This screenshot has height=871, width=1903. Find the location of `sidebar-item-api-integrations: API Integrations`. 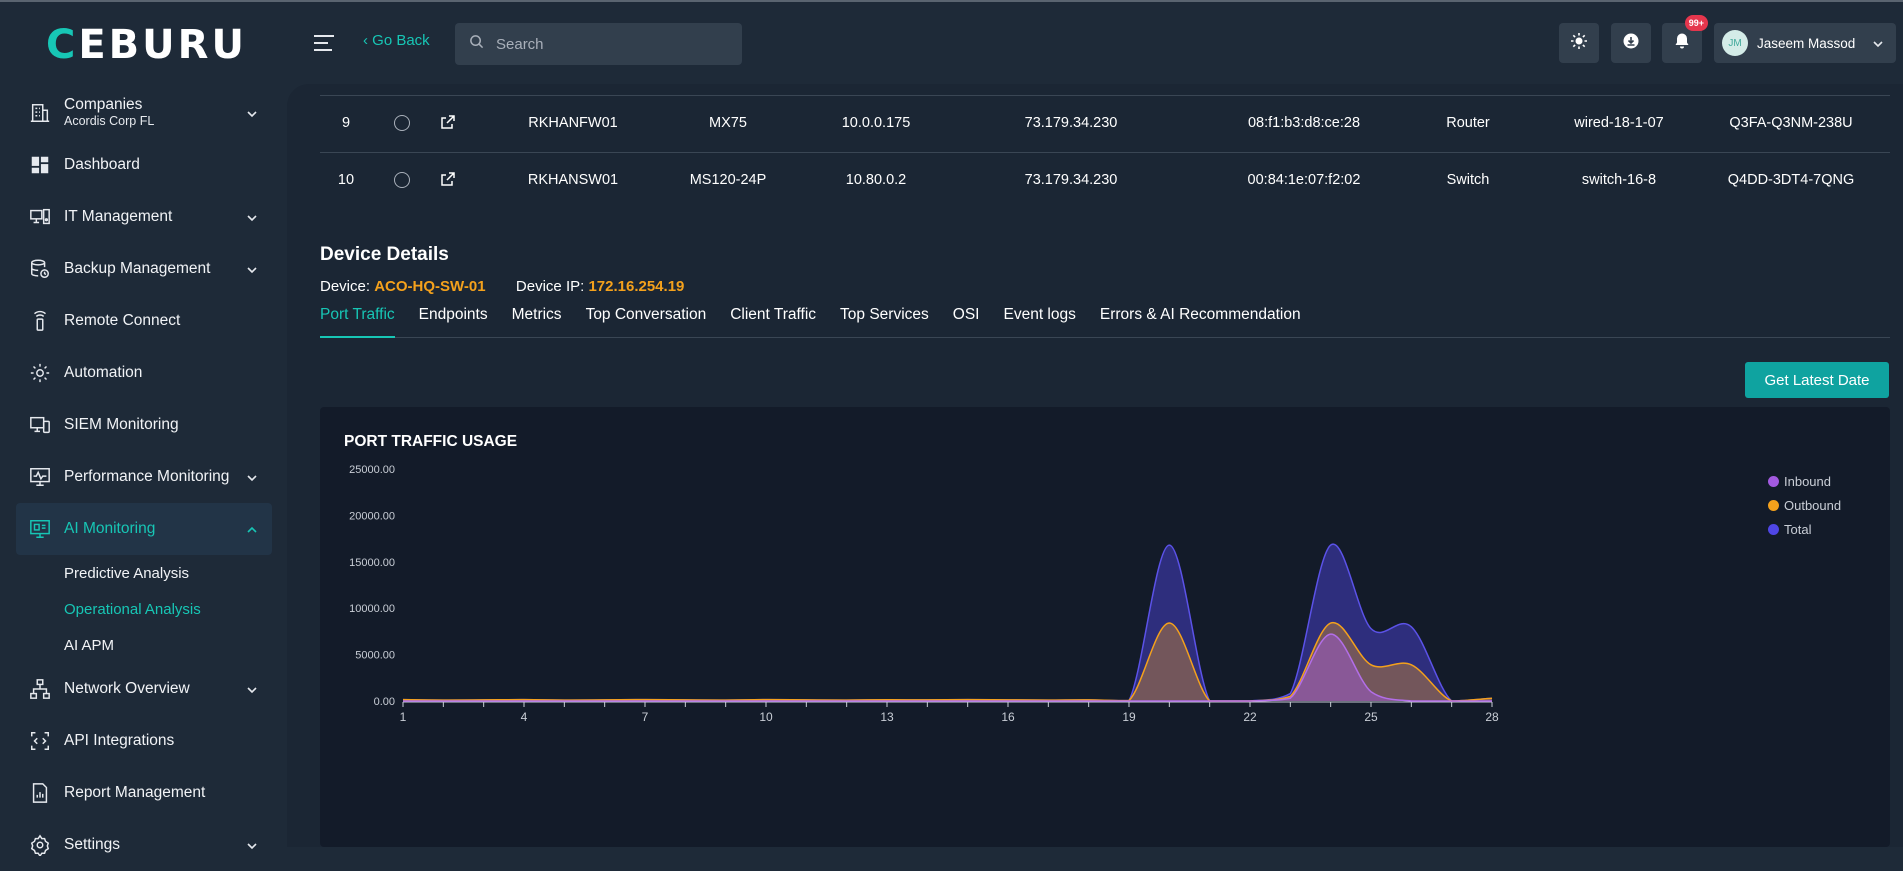

sidebar-item-api-integrations: API Integrations is located at coordinates (144, 741).